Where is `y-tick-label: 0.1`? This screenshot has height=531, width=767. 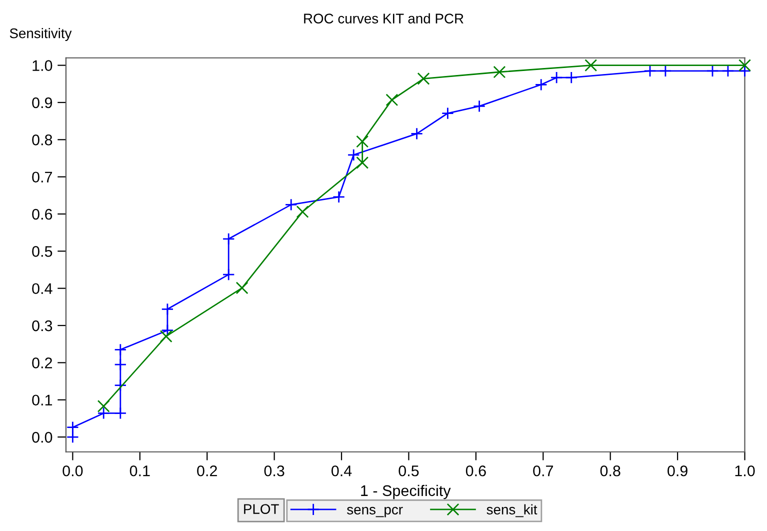
y-tick-label: 0.1 is located at coordinates (42, 400).